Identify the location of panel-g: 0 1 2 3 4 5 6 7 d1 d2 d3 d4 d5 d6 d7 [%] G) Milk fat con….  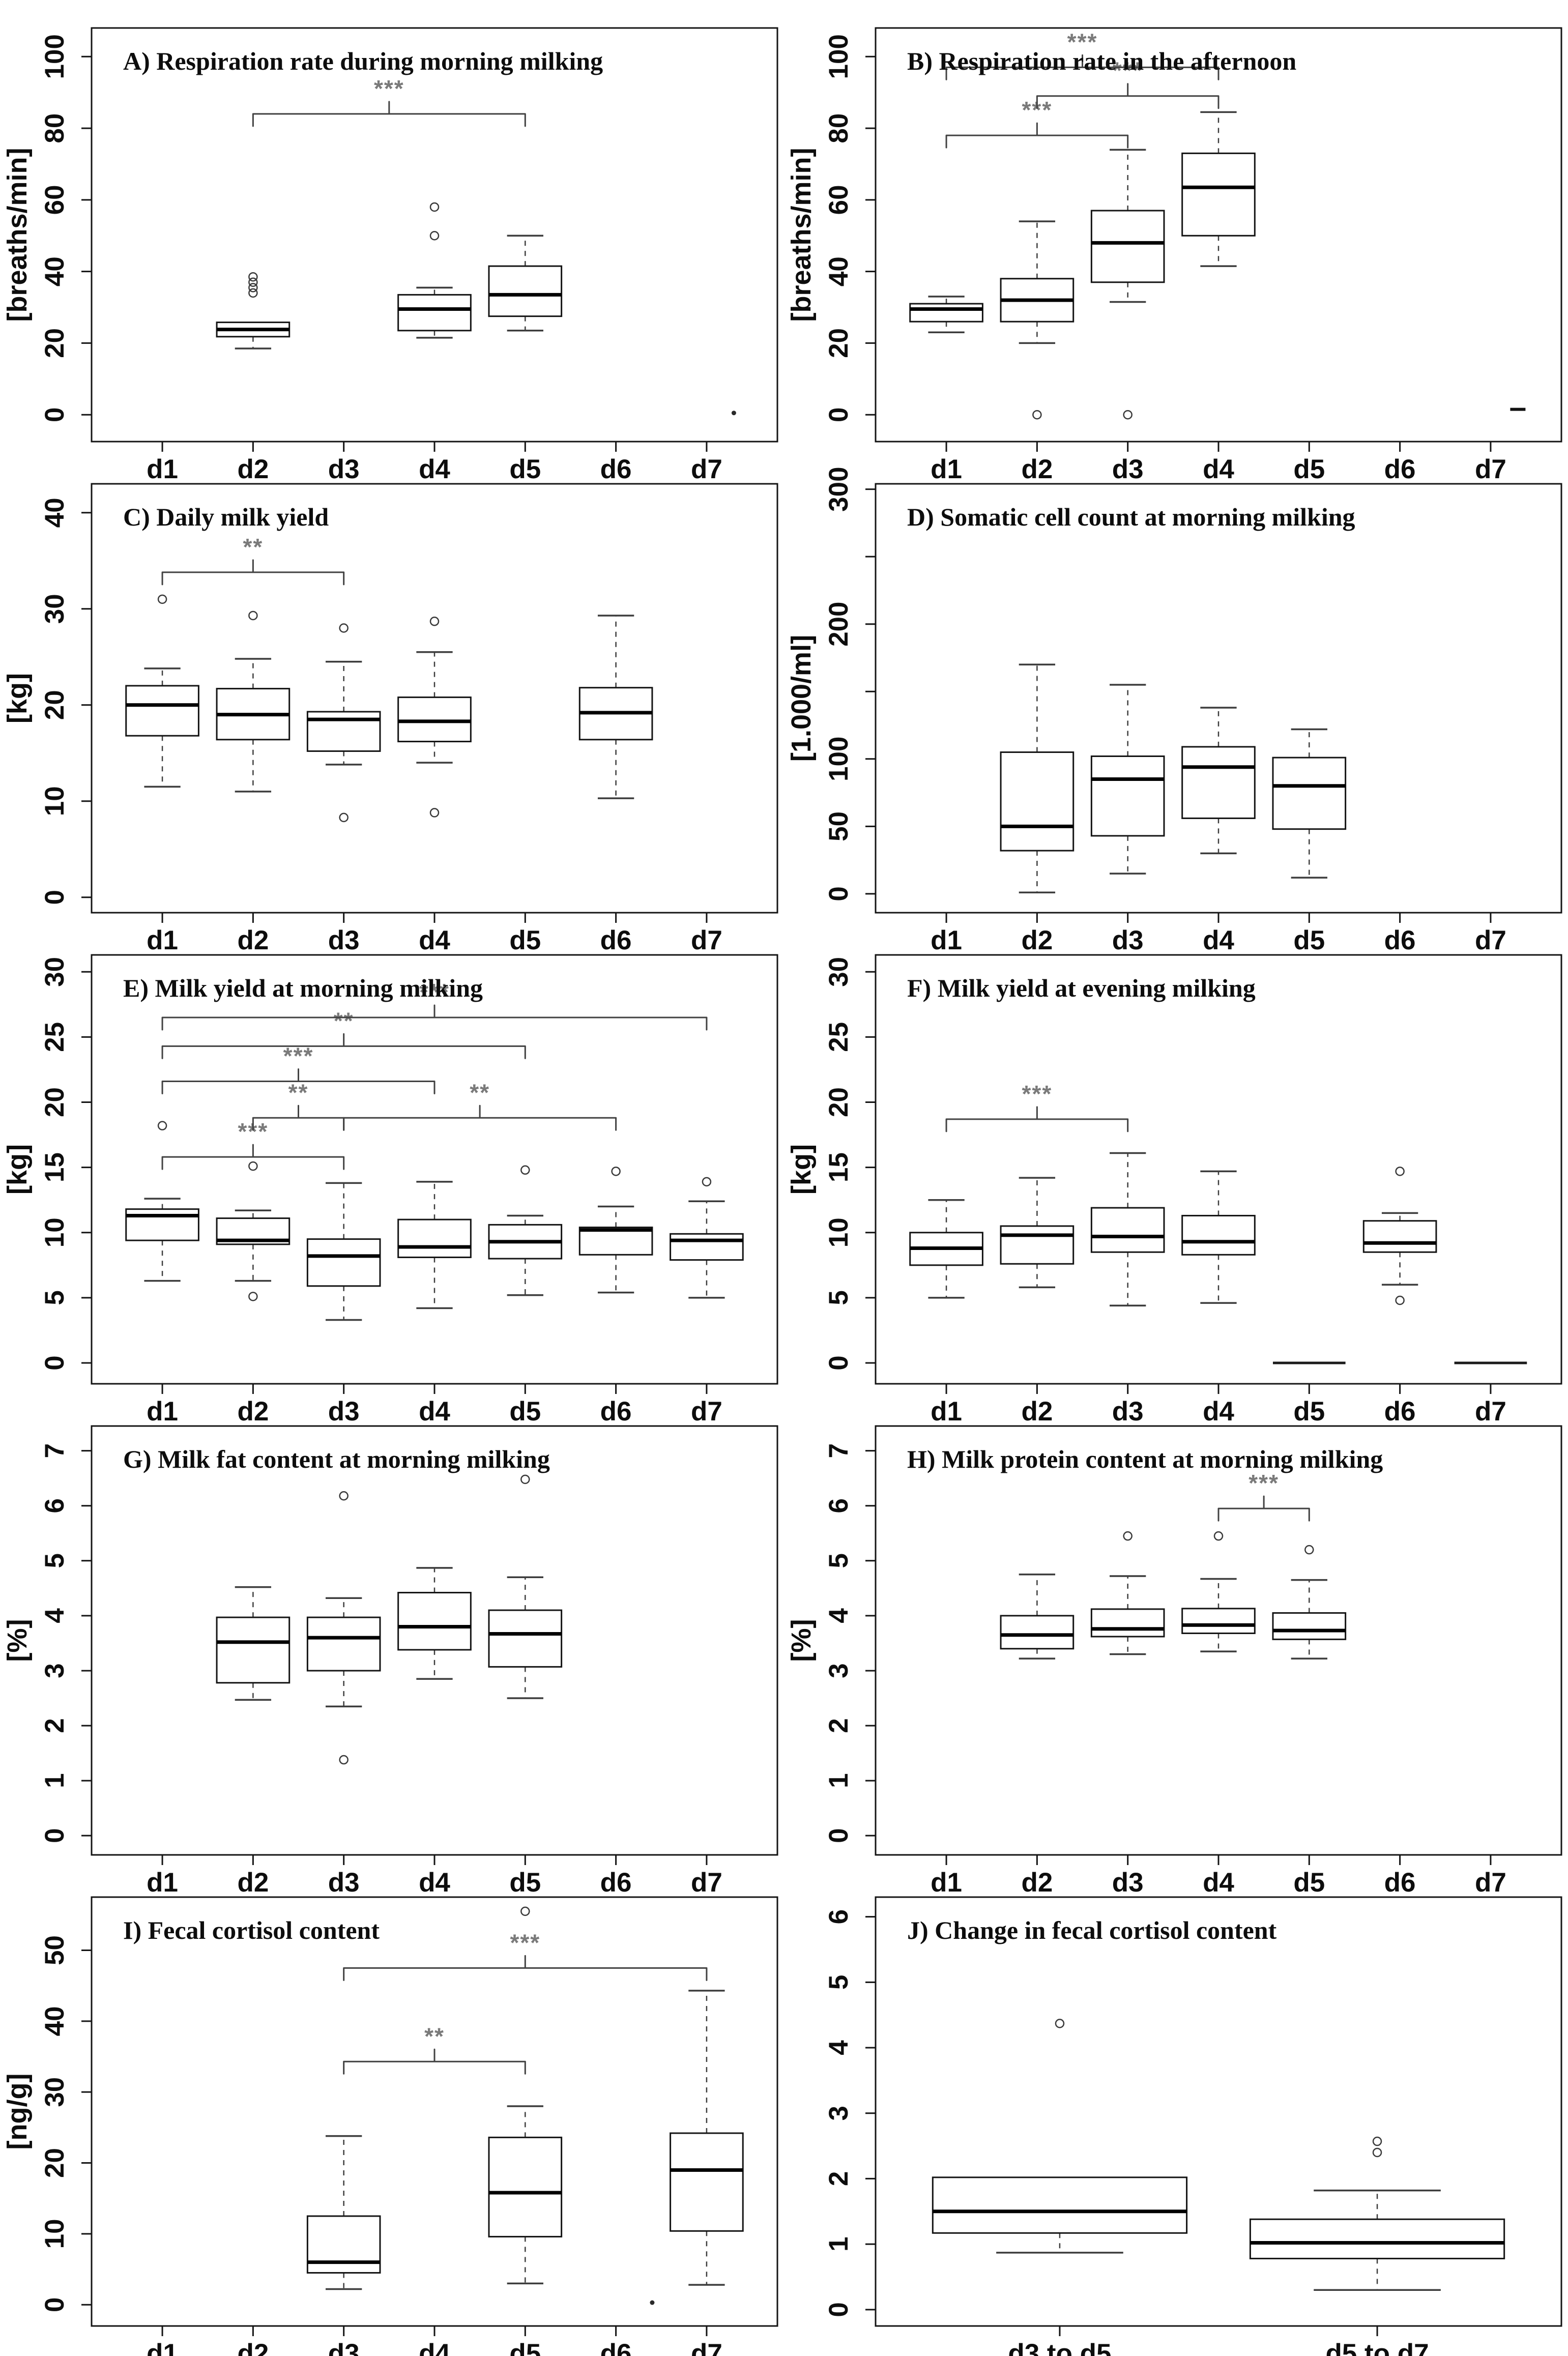
(392, 1655).